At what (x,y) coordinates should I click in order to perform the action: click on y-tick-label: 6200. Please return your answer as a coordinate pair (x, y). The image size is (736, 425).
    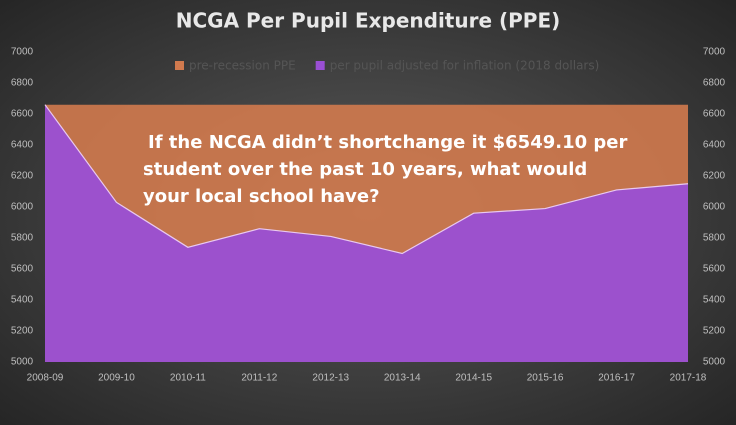
    Looking at the image, I should click on (22, 176).